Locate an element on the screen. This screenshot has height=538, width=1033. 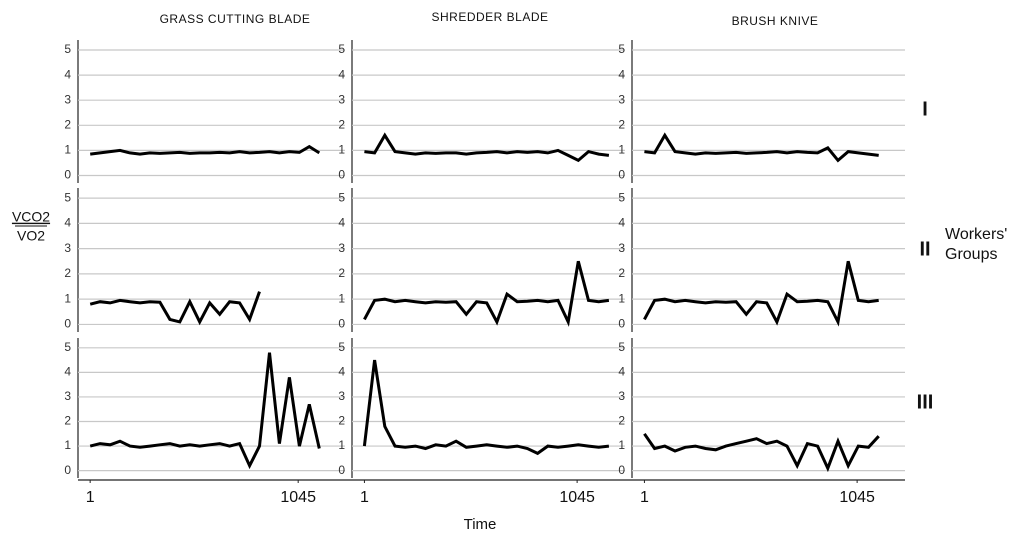
column-title: BRUSH KNIVE is located at coordinates (775, 21).